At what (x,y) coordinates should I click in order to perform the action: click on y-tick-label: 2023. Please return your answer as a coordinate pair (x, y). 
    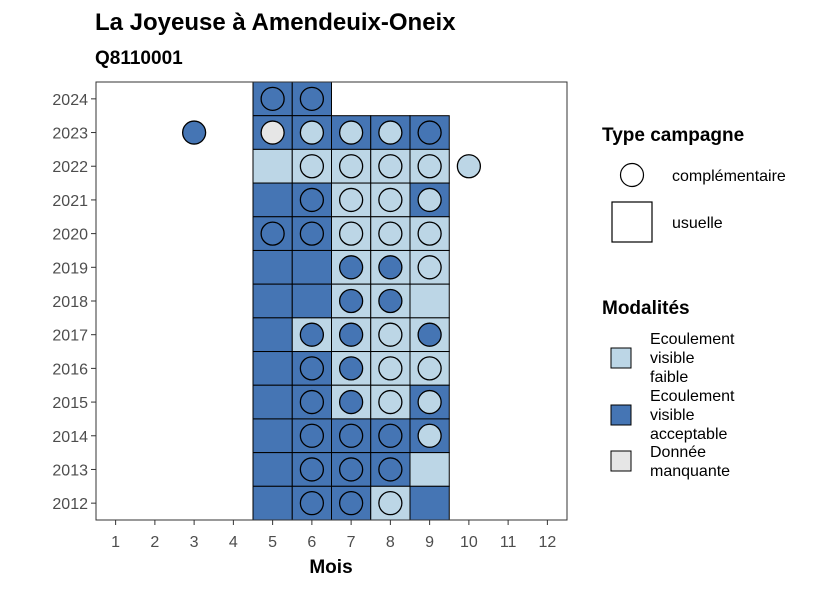
    Looking at the image, I should click on (70, 134).